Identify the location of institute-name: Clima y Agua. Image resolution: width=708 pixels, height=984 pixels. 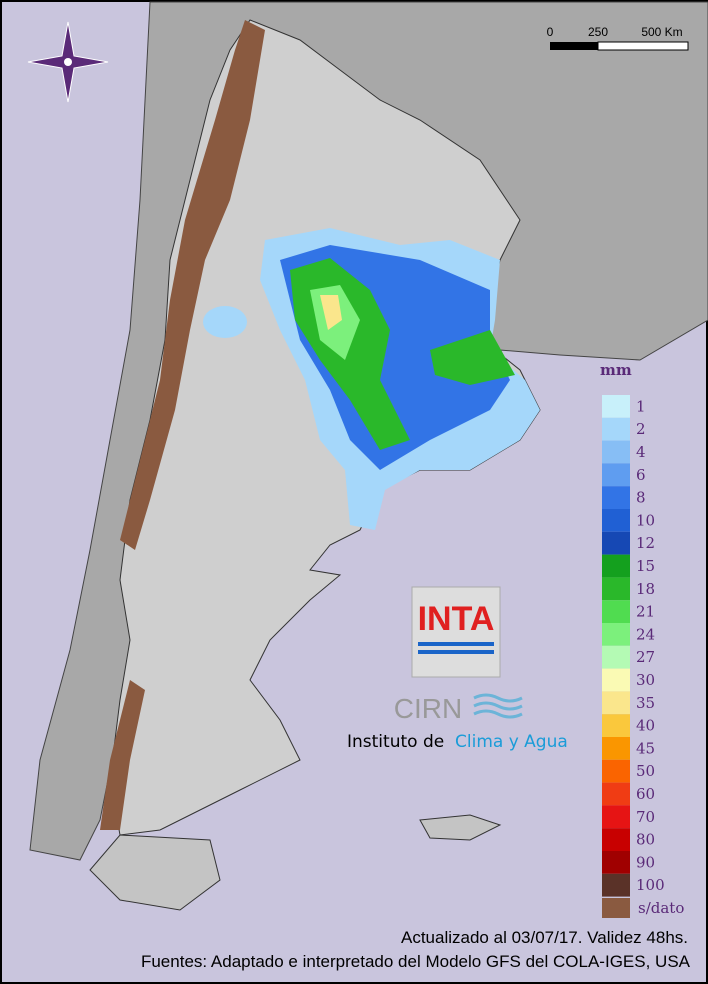
(511, 742).